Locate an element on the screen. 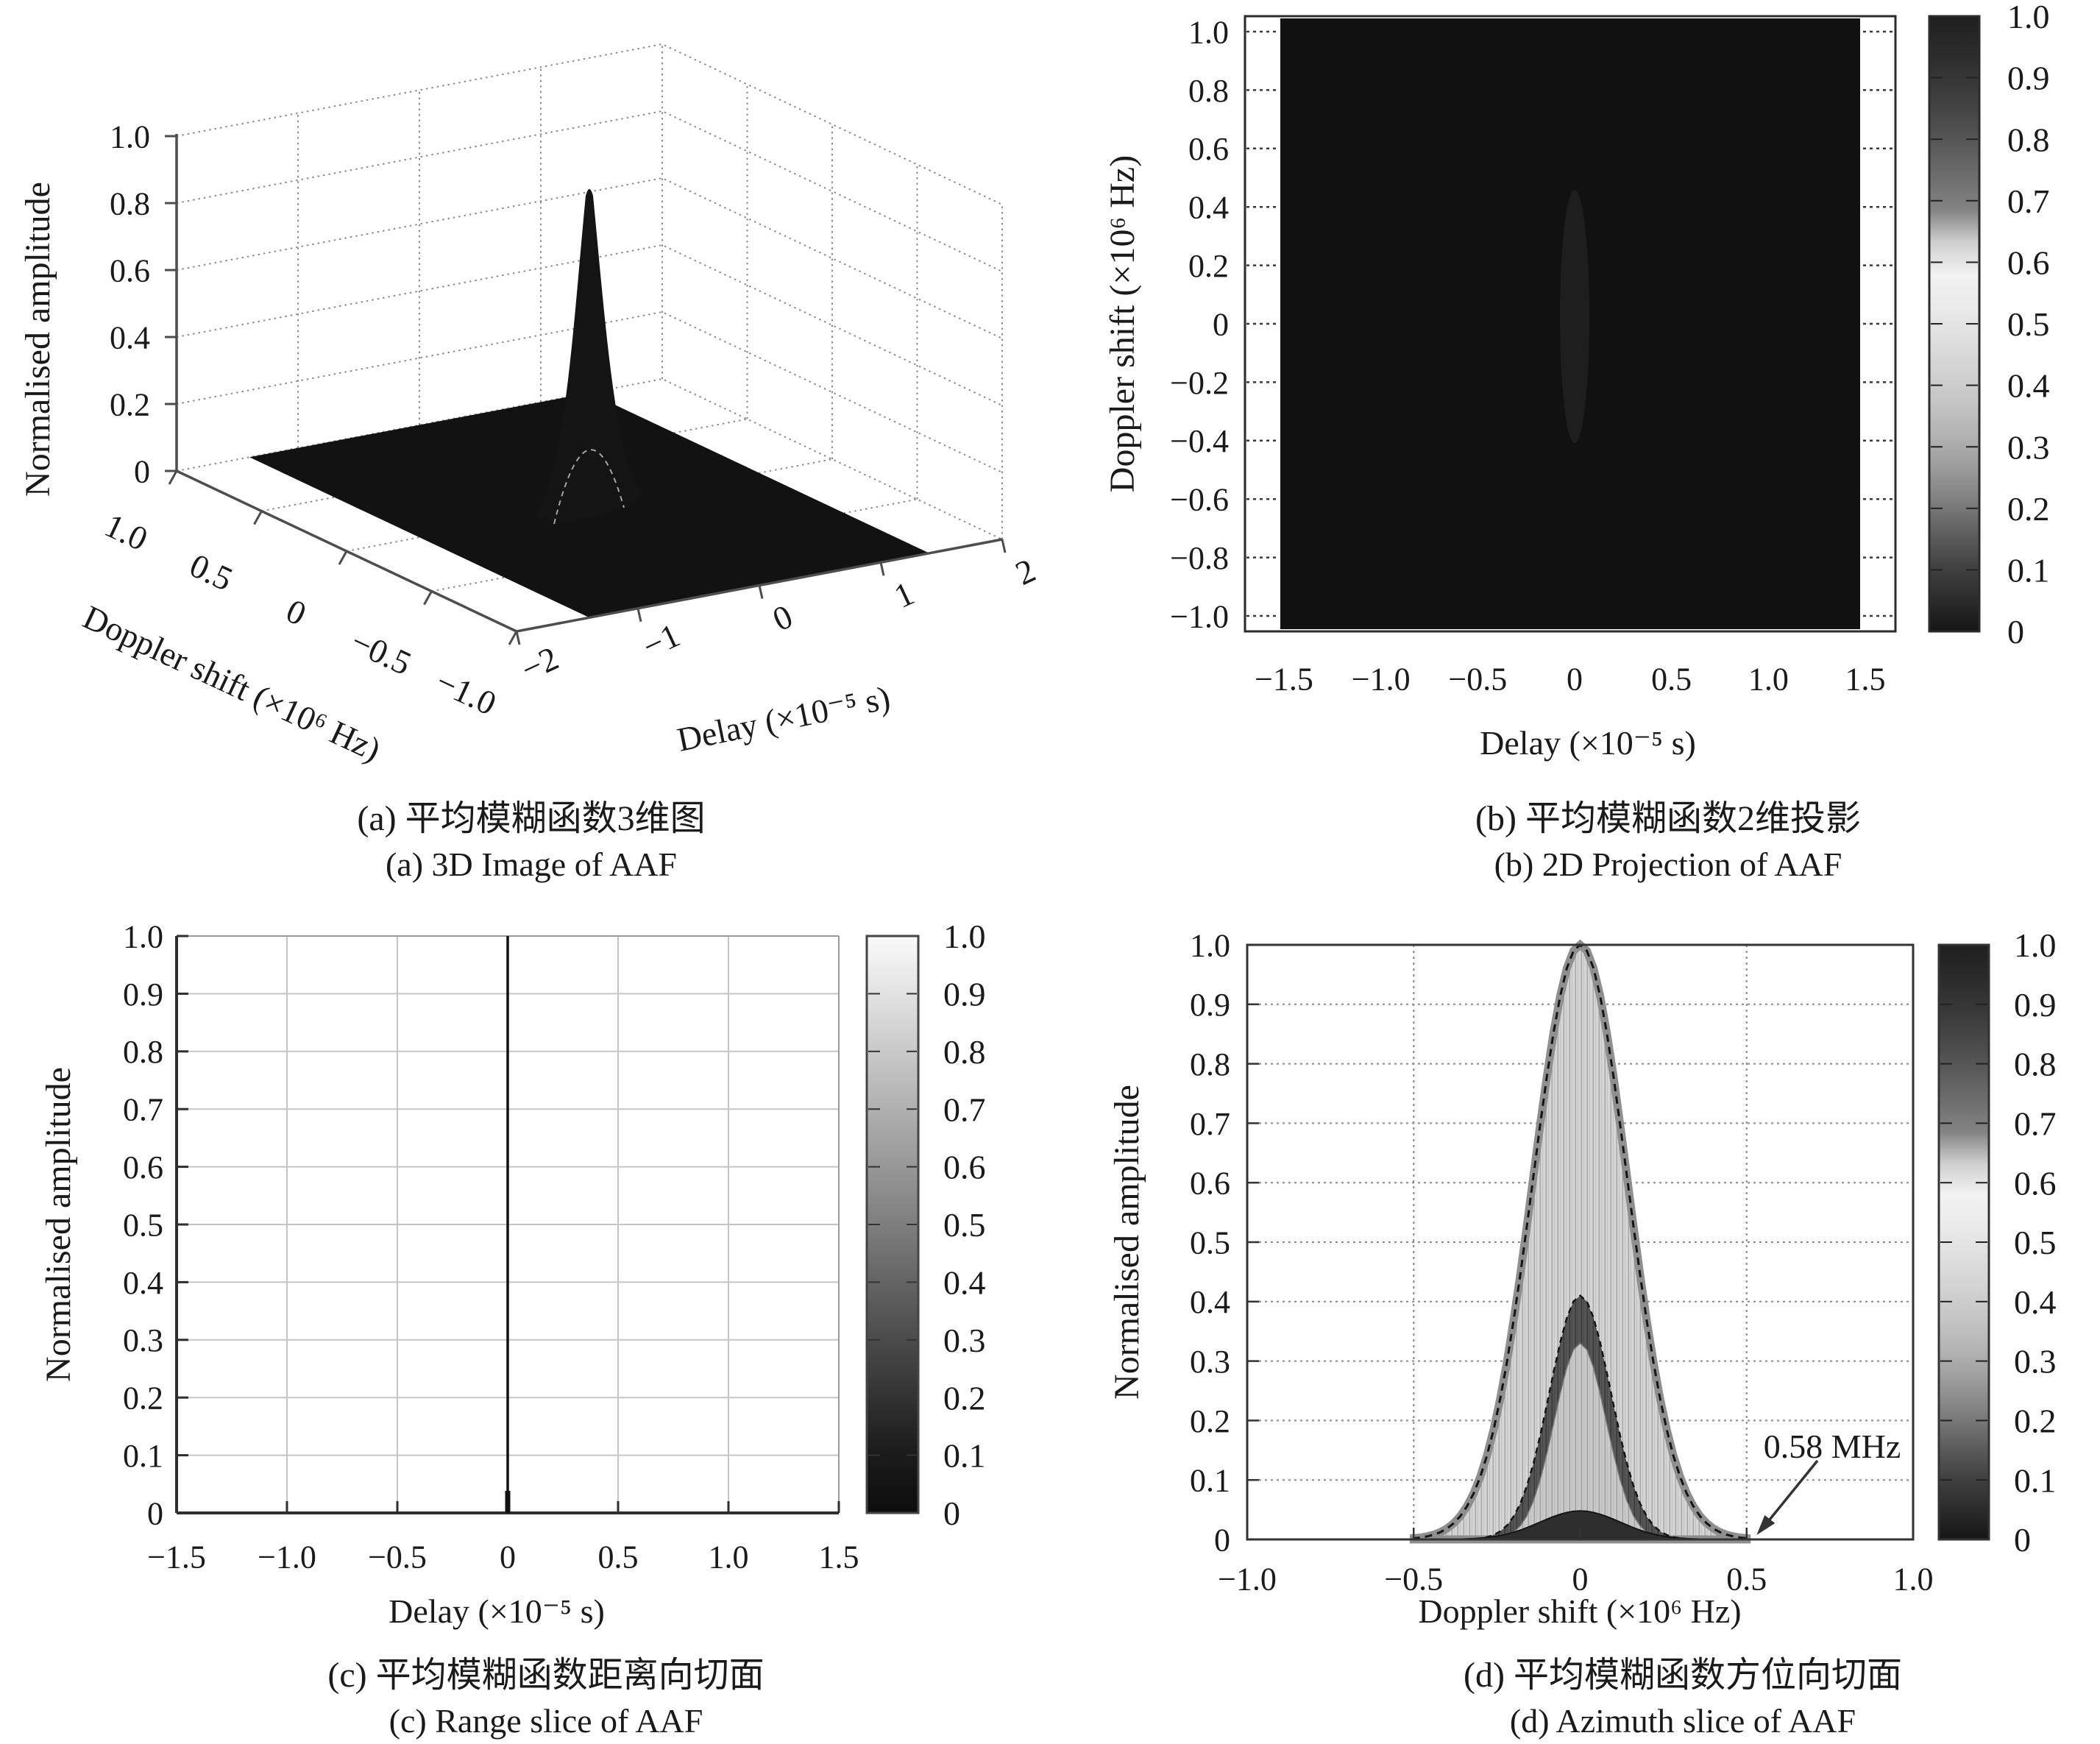  annotation-arrow-head is located at coordinates (1766, 1525).